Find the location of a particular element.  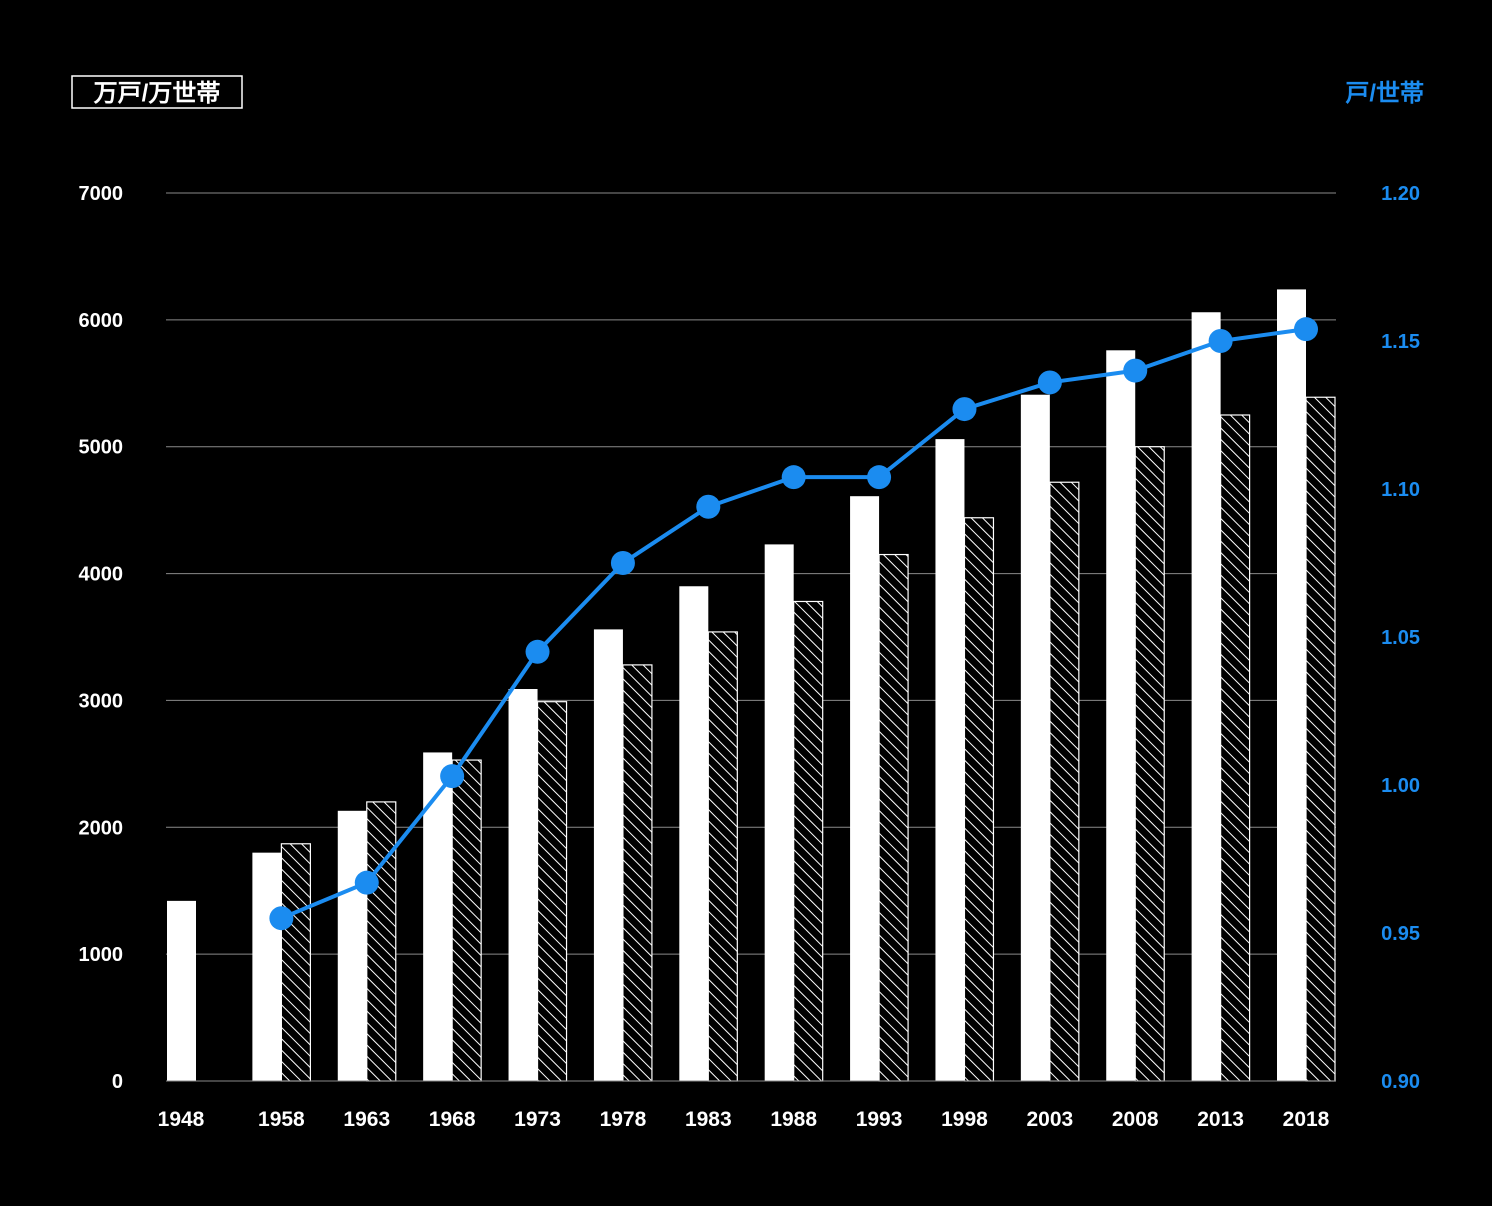

ratio-point-1983 is located at coordinates (708, 506).